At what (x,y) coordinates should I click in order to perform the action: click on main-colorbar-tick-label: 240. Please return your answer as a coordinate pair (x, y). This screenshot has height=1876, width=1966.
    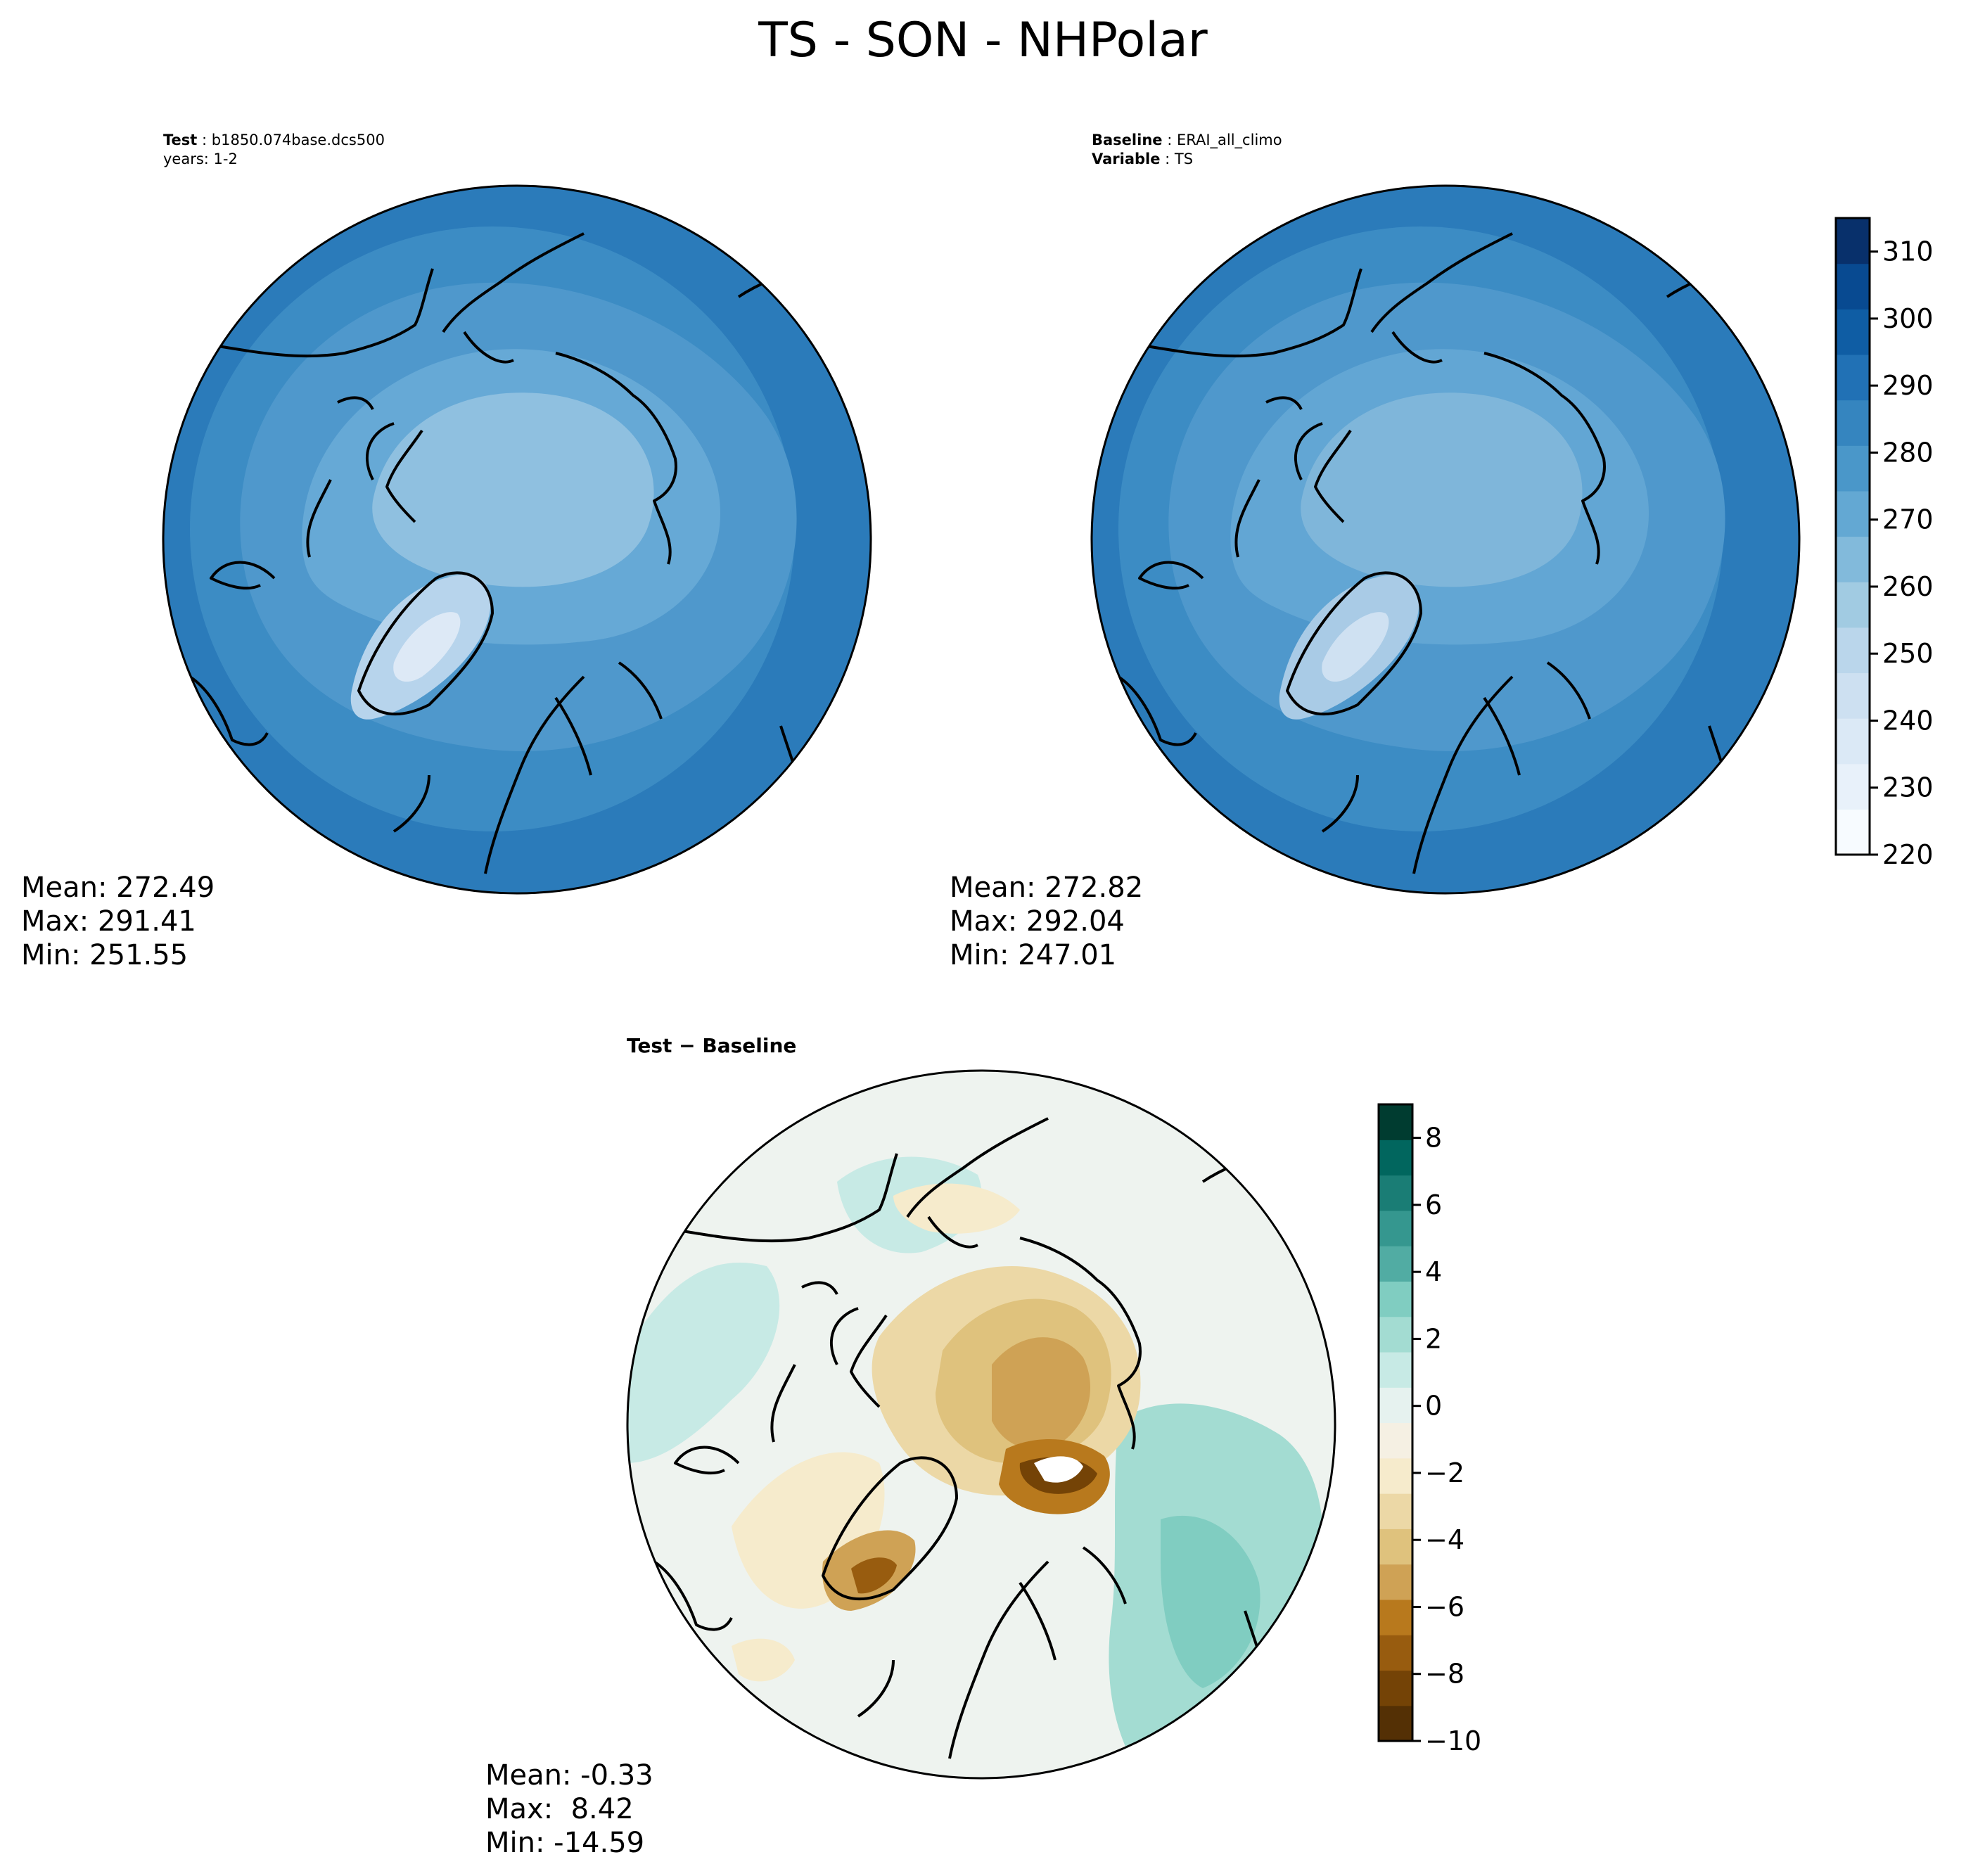
    Looking at the image, I should click on (1908, 720).